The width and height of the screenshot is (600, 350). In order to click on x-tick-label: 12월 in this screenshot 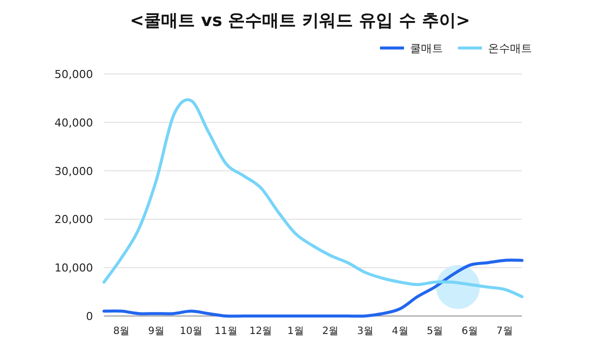, I will do `click(260, 331)`.